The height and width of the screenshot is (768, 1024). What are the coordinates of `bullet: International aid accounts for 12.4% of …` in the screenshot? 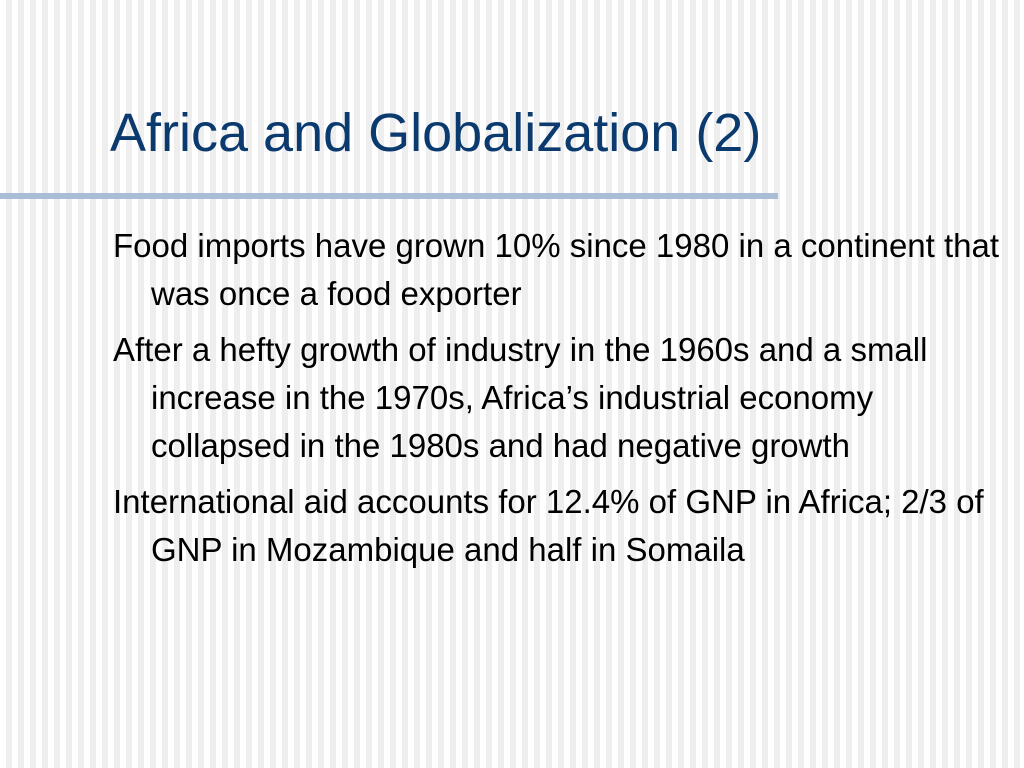 It's located at (548, 525).